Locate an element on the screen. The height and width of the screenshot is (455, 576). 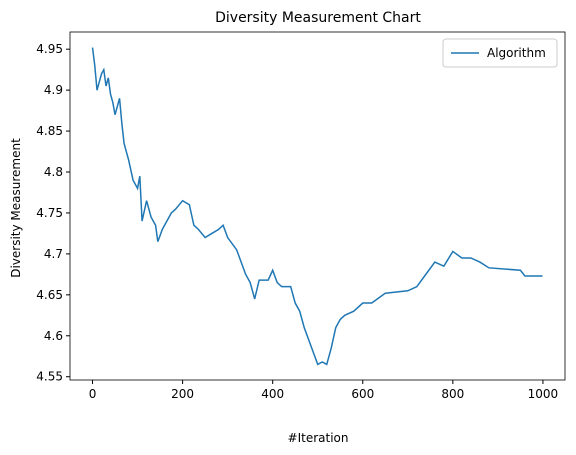
y-tick-label: 4.8 is located at coordinates (53, 172).